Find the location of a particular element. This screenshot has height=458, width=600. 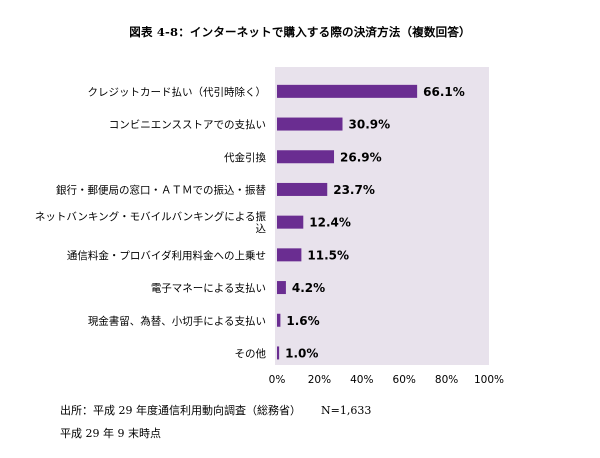

value-label-2: 30.9% is located at coordinates (370, 125).